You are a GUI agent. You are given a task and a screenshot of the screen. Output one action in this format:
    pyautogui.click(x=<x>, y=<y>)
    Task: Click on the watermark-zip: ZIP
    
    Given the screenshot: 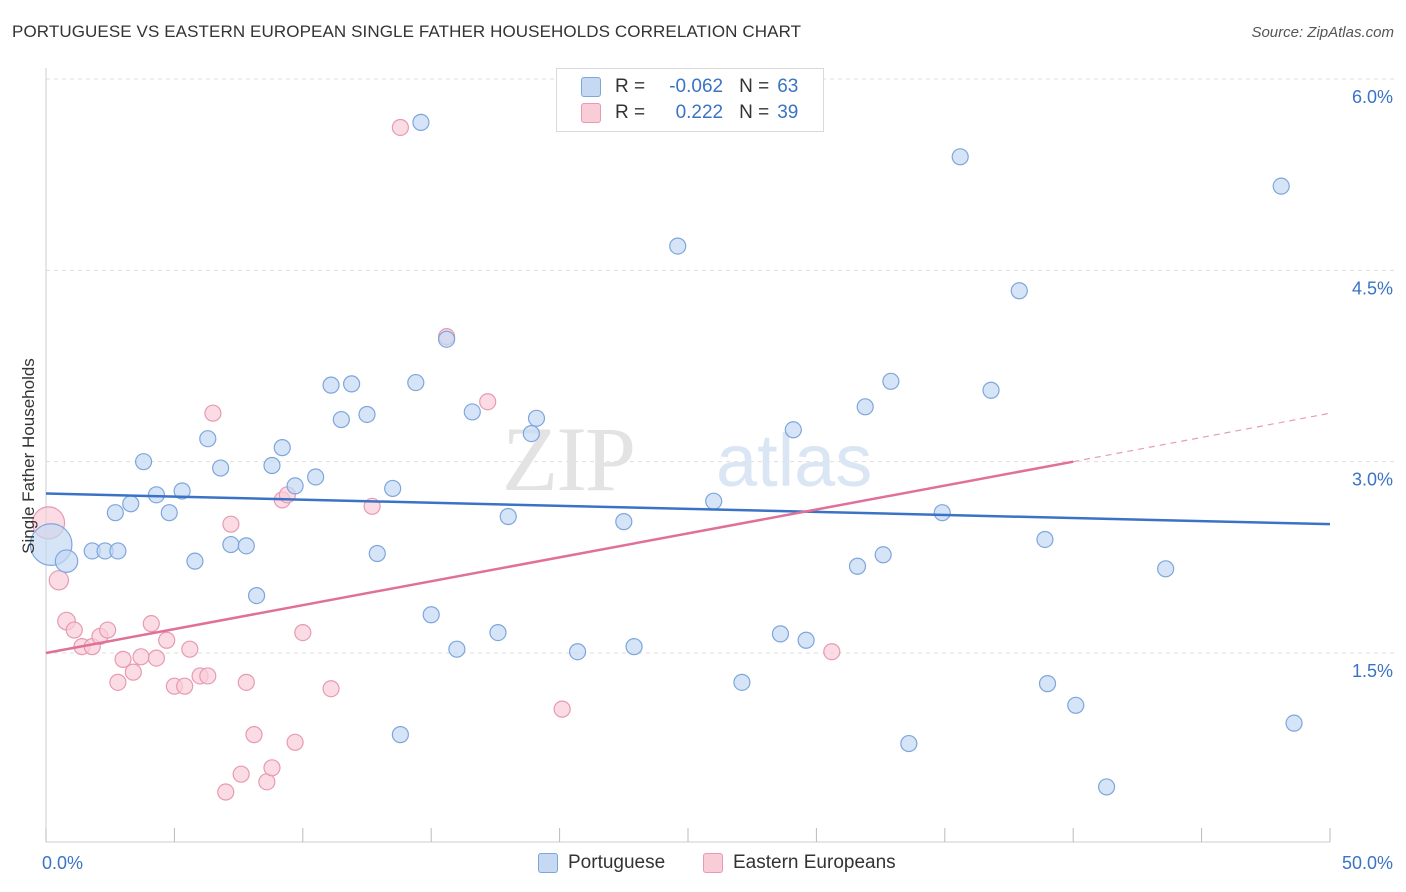 What is the action you would take?
    pyautogui.click(x=568, y=459)
    